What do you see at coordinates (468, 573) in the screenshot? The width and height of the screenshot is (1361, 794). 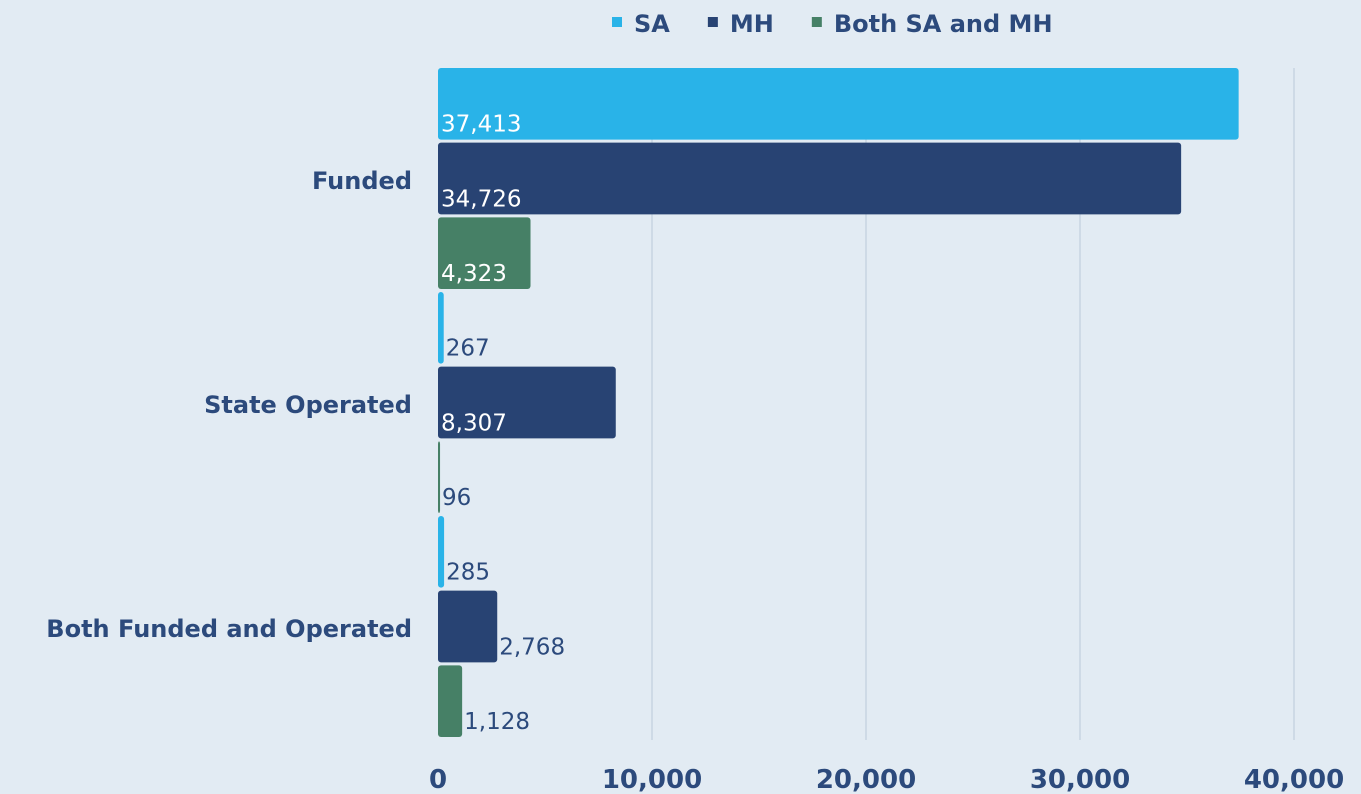 I see `value-label: 285` at bounding box center [468, 573].